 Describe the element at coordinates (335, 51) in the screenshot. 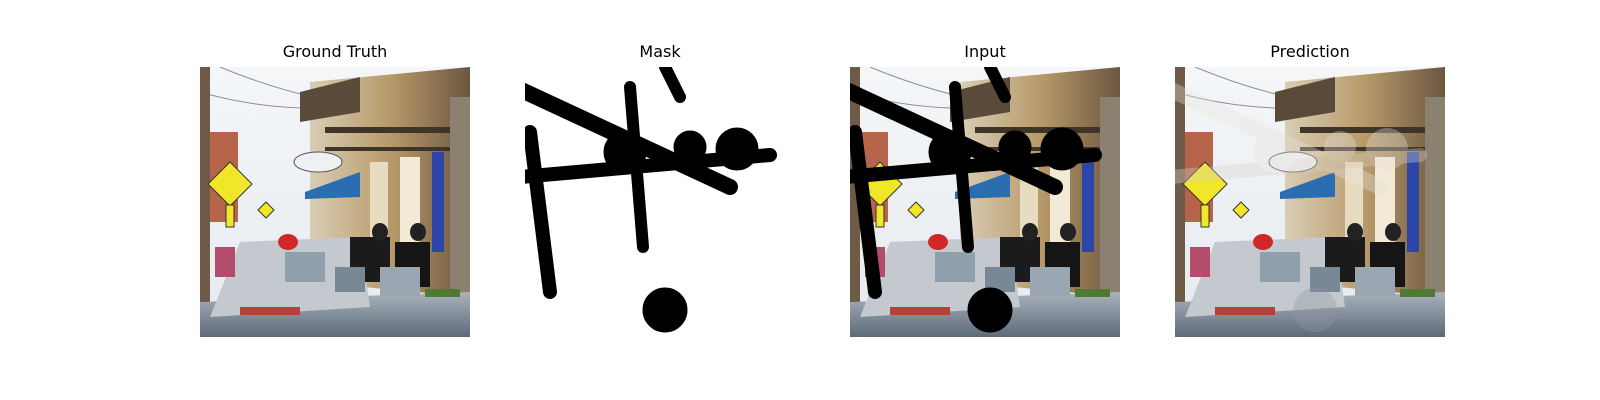

I see `ground-truth-title: Ground Truth` at that location.